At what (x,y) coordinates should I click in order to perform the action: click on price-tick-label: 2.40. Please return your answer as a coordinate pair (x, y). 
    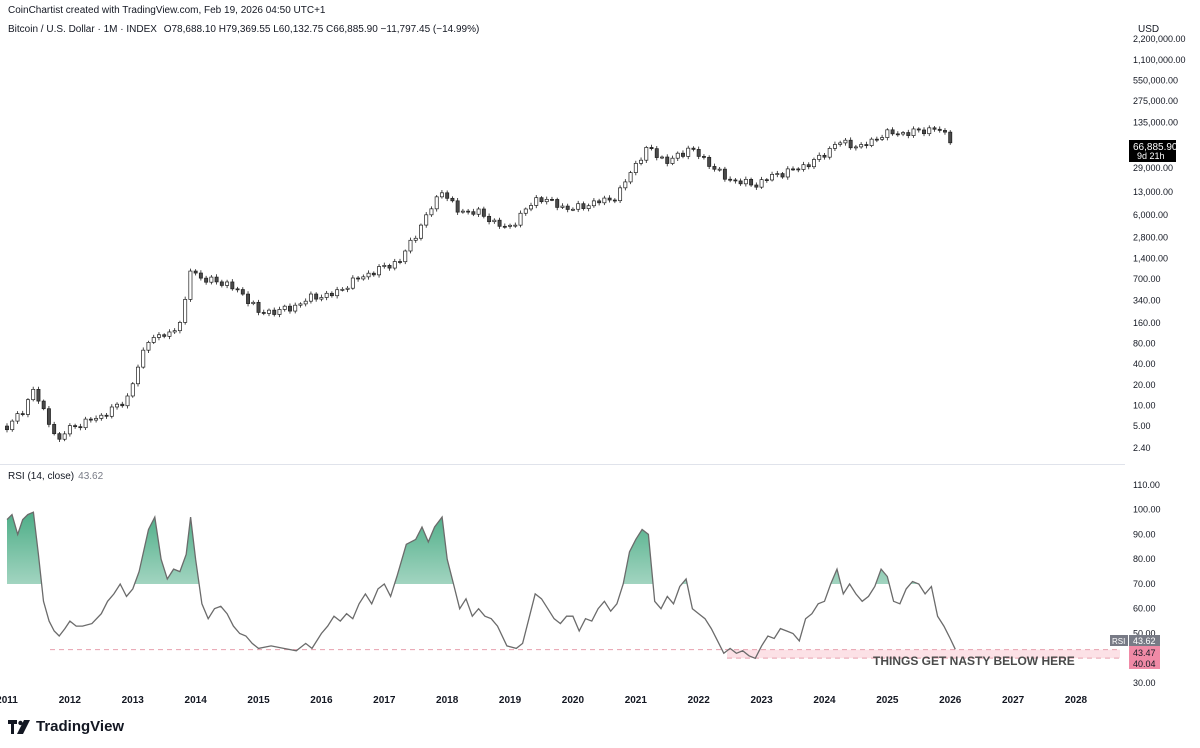
    Looking at the image, I should click on (1142, 448).